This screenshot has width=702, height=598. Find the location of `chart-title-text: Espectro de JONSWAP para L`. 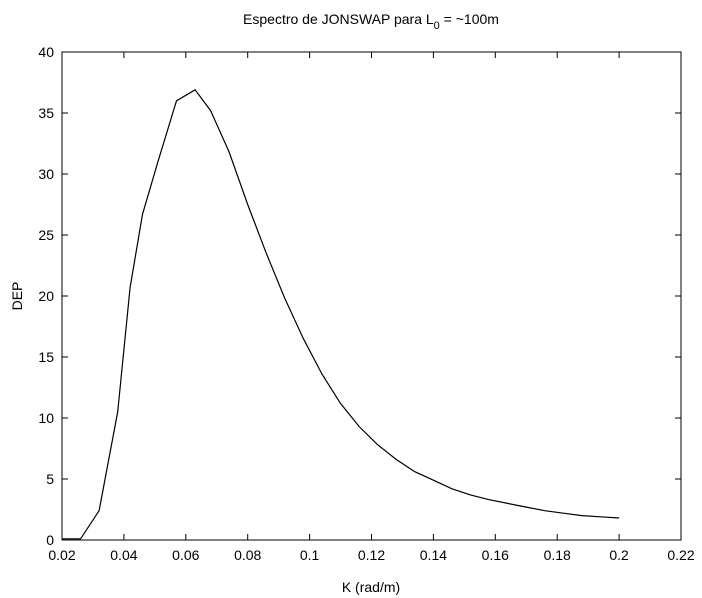

chart-title-text: Espectro de JONSWAP para L is located at coordinates (338, 19).